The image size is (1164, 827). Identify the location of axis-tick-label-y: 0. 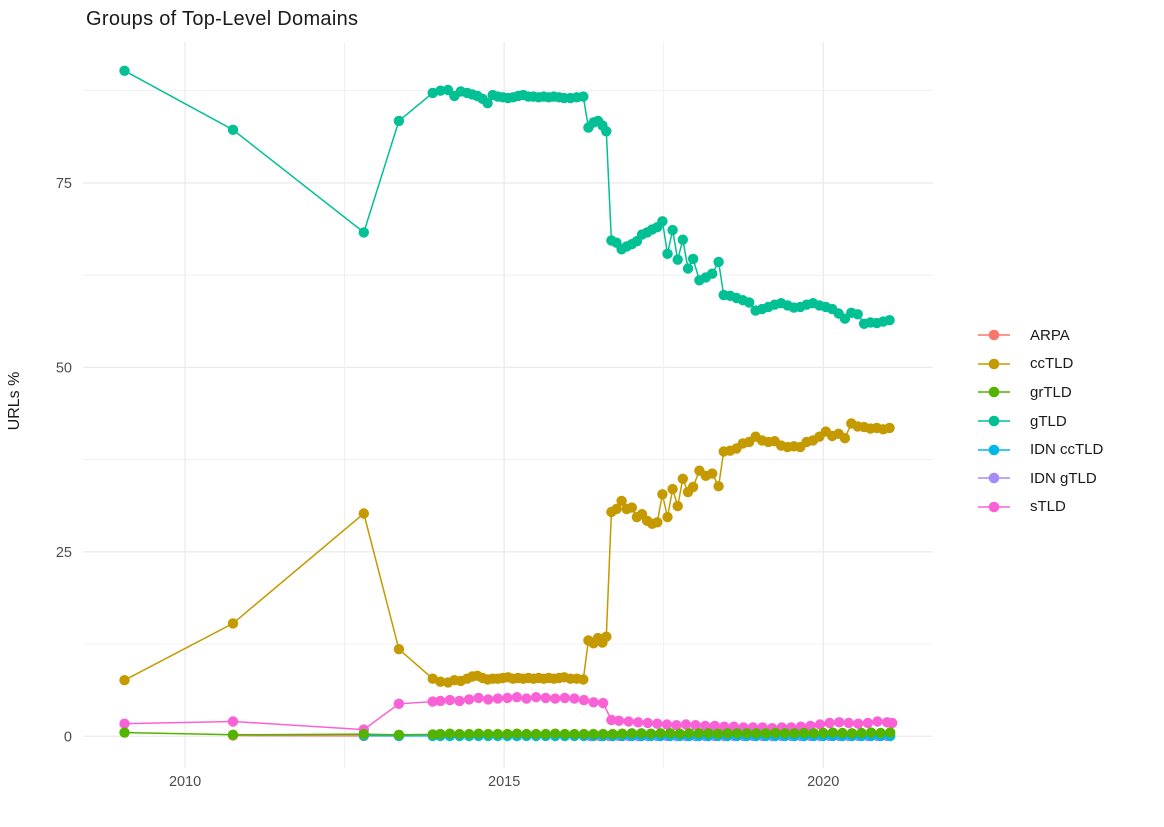
(68, 737).